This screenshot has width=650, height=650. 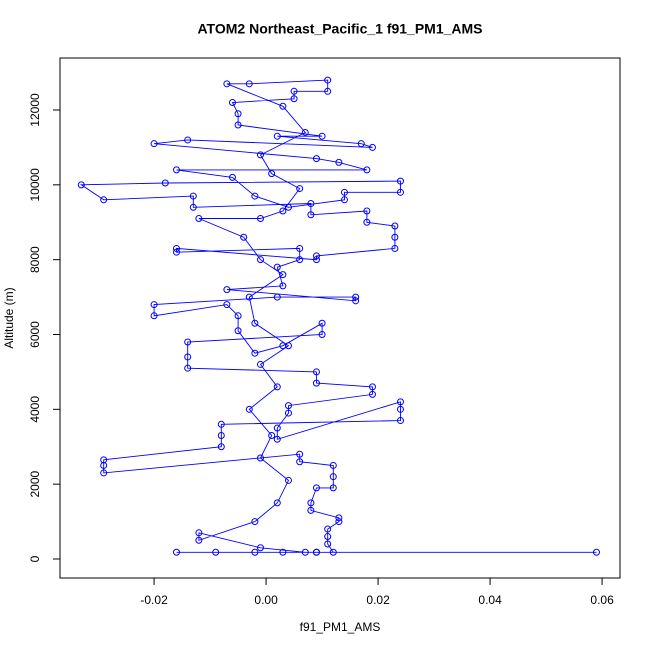 I want to click on x-axis-label: f91_PM1_AMS, so click(x=340, y=627).